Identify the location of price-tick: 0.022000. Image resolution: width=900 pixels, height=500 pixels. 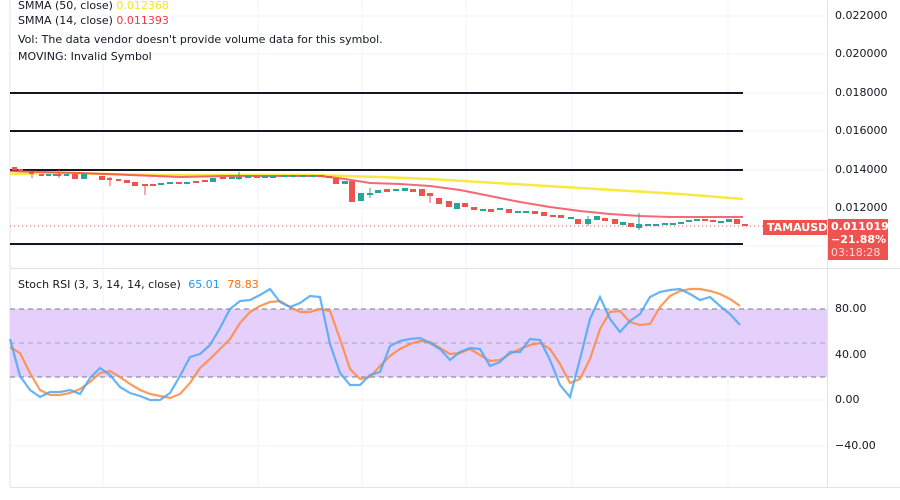
(861, 15).